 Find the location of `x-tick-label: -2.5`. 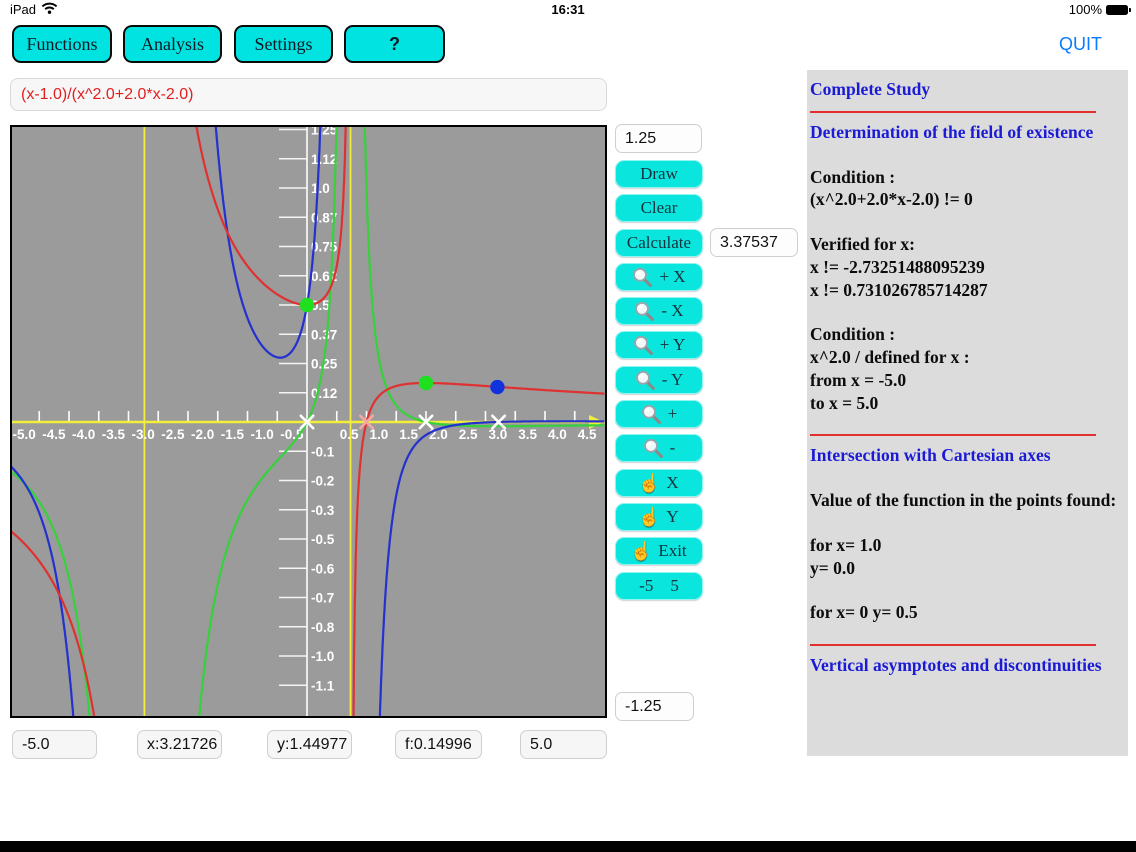

x-tick-label: -2.5 is located at coordinates (173, 434).